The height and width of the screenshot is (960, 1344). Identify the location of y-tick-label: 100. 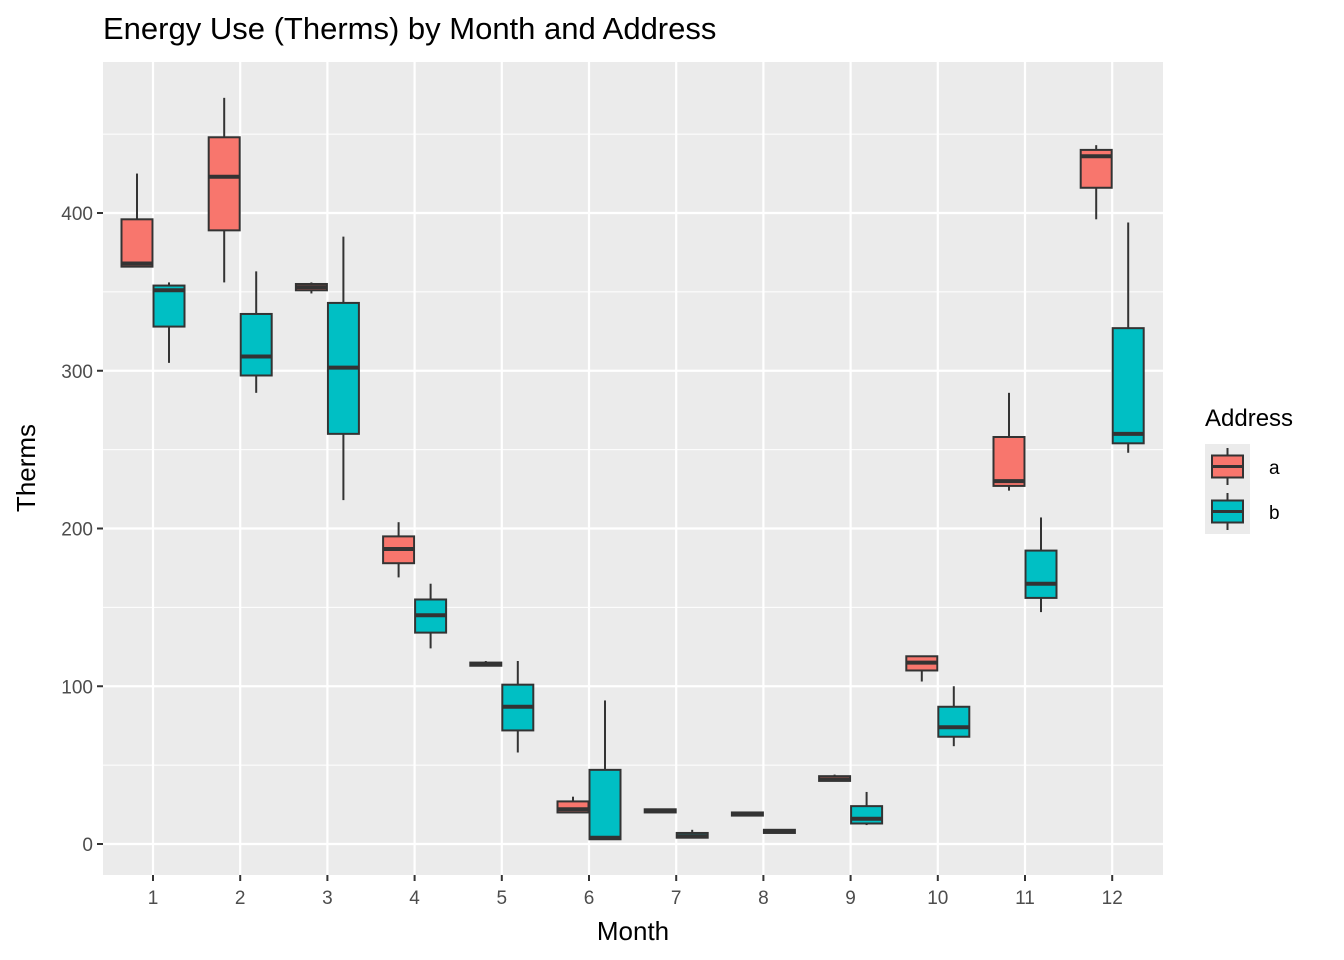
(77, 687).